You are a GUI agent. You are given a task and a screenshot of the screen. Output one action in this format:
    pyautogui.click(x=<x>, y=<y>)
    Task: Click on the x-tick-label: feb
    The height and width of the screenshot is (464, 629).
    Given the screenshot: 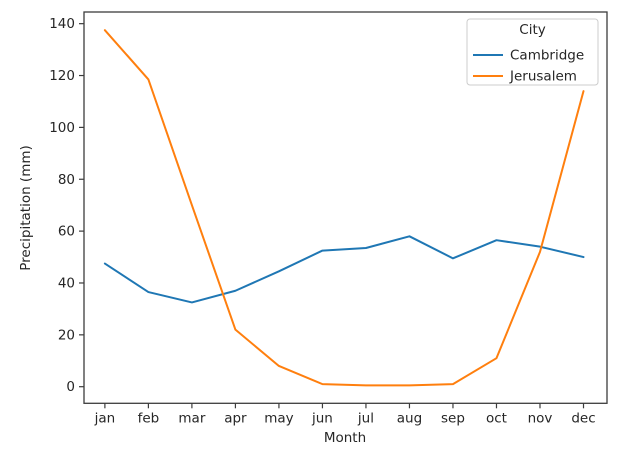 What is the action you would take?
    pyautogui.click(x=149, y=418)
    